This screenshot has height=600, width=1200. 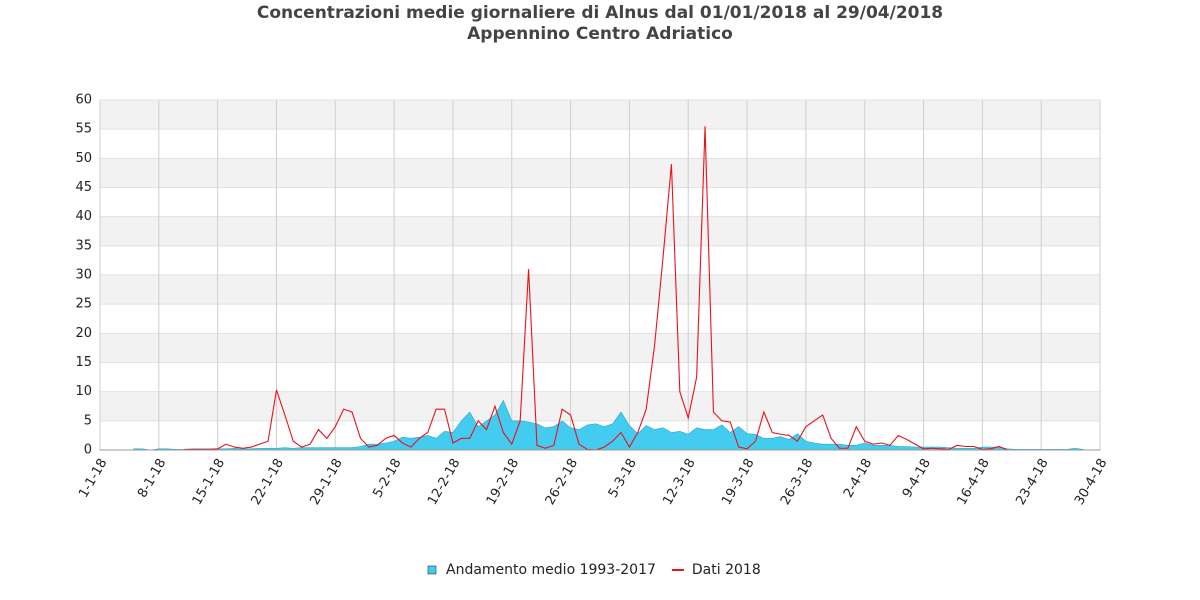 I want to click on y-tick-label: 20, so click(x=83, y=333).